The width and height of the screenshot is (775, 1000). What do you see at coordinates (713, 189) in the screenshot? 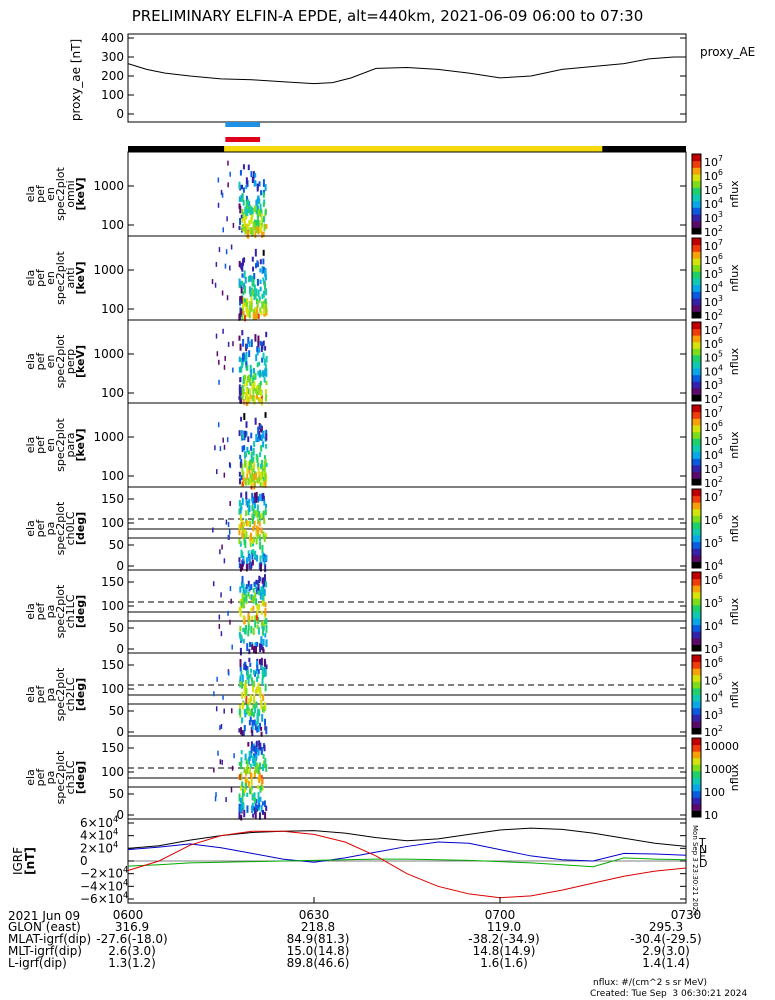
I see `colorbar-label: 10⁵` at bounding box center [713, 189].